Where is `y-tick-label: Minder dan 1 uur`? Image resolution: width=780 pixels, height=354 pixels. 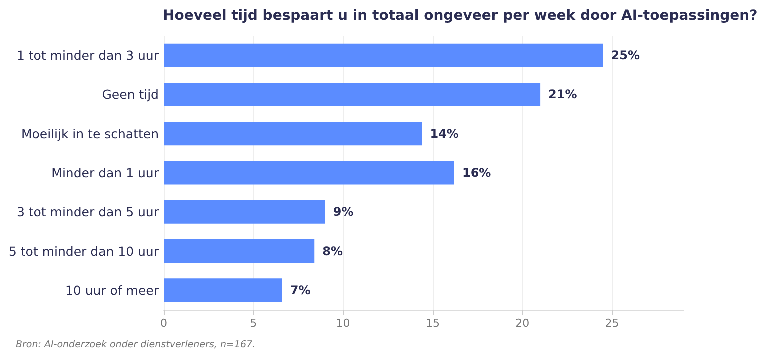 y-tick-label: Minder dan 1 uur is located at coordinates (106, 173).